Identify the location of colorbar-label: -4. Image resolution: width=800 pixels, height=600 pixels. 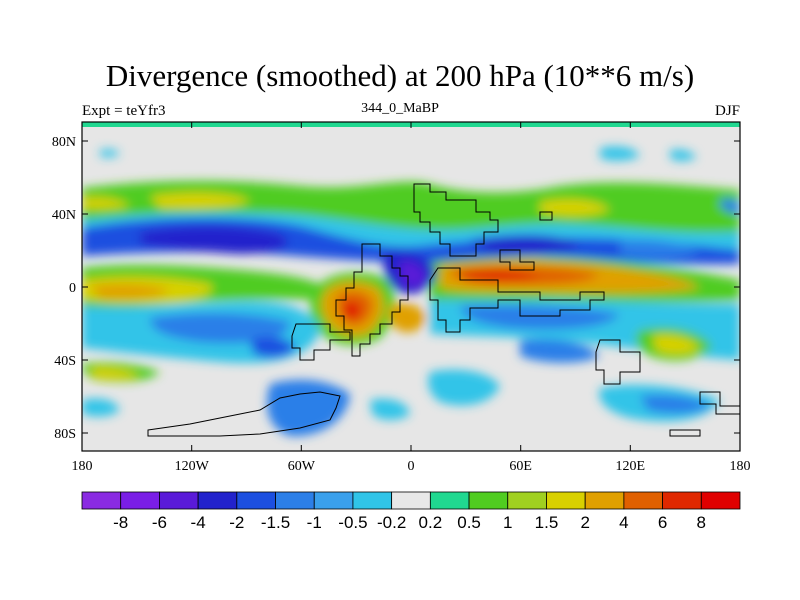
(198, 522).